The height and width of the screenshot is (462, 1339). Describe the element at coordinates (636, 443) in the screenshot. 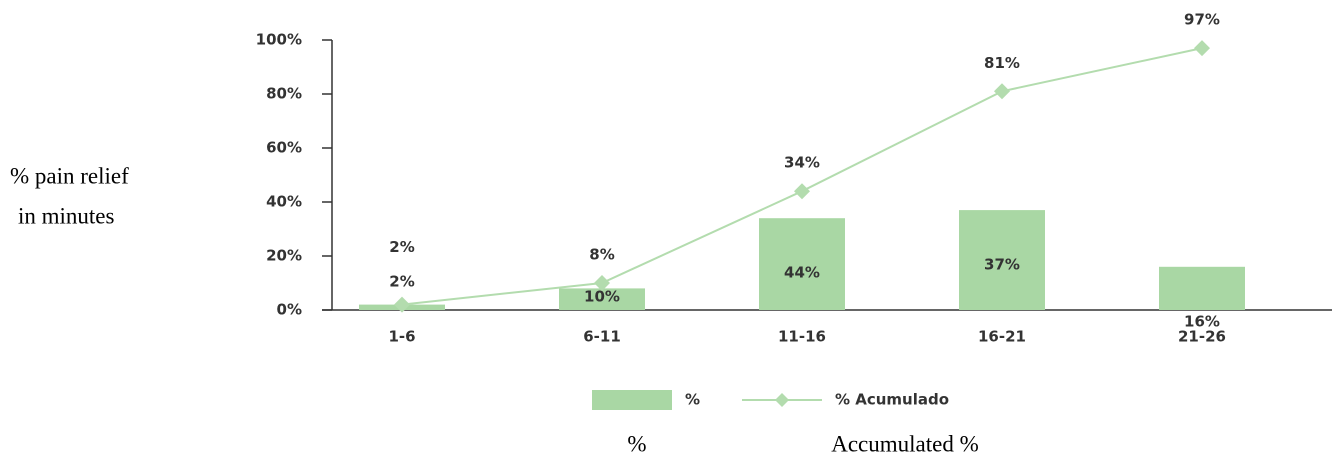

I see `annotation: %` at that location.